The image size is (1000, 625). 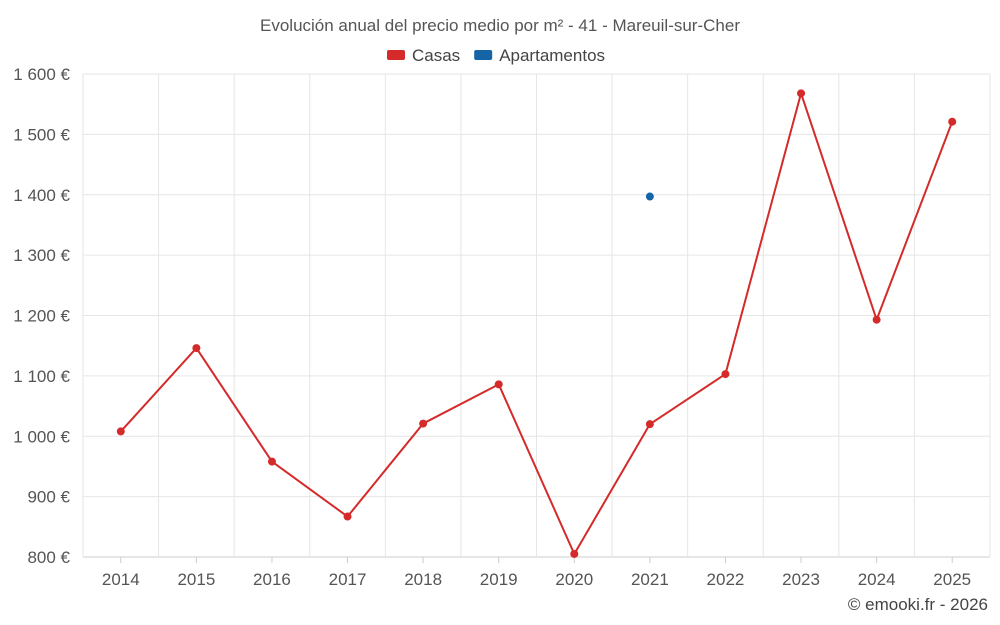 What do you see at coordinates (272, 579) in the screenshot?
I see `x-tick-label: 2016` at bounding box center [272, 579].